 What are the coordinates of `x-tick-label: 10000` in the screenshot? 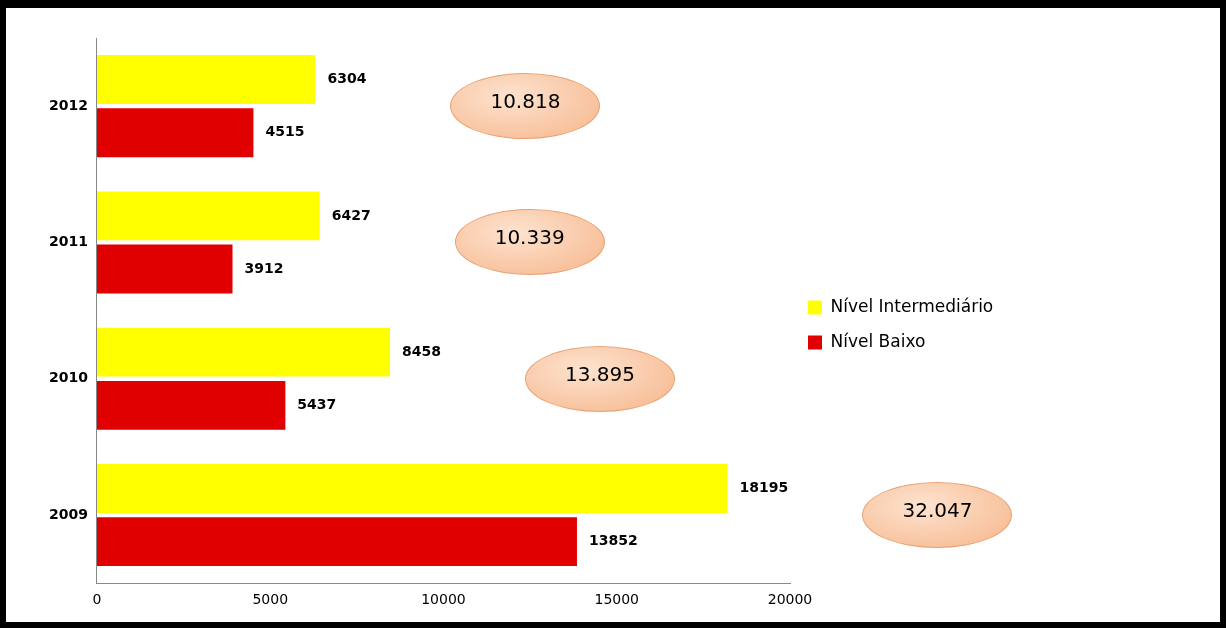 It's located at (443, 599).